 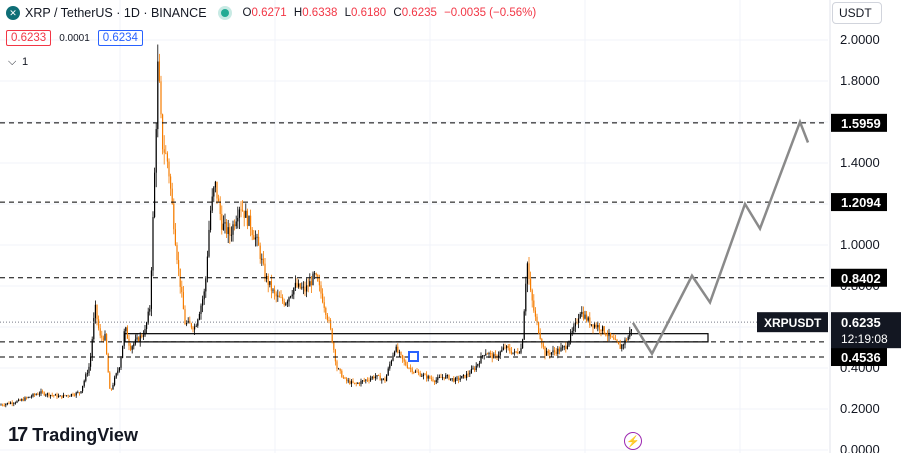 I want to click on price-change: −0.0035 (−0.56%), so click(x=490, y=13).